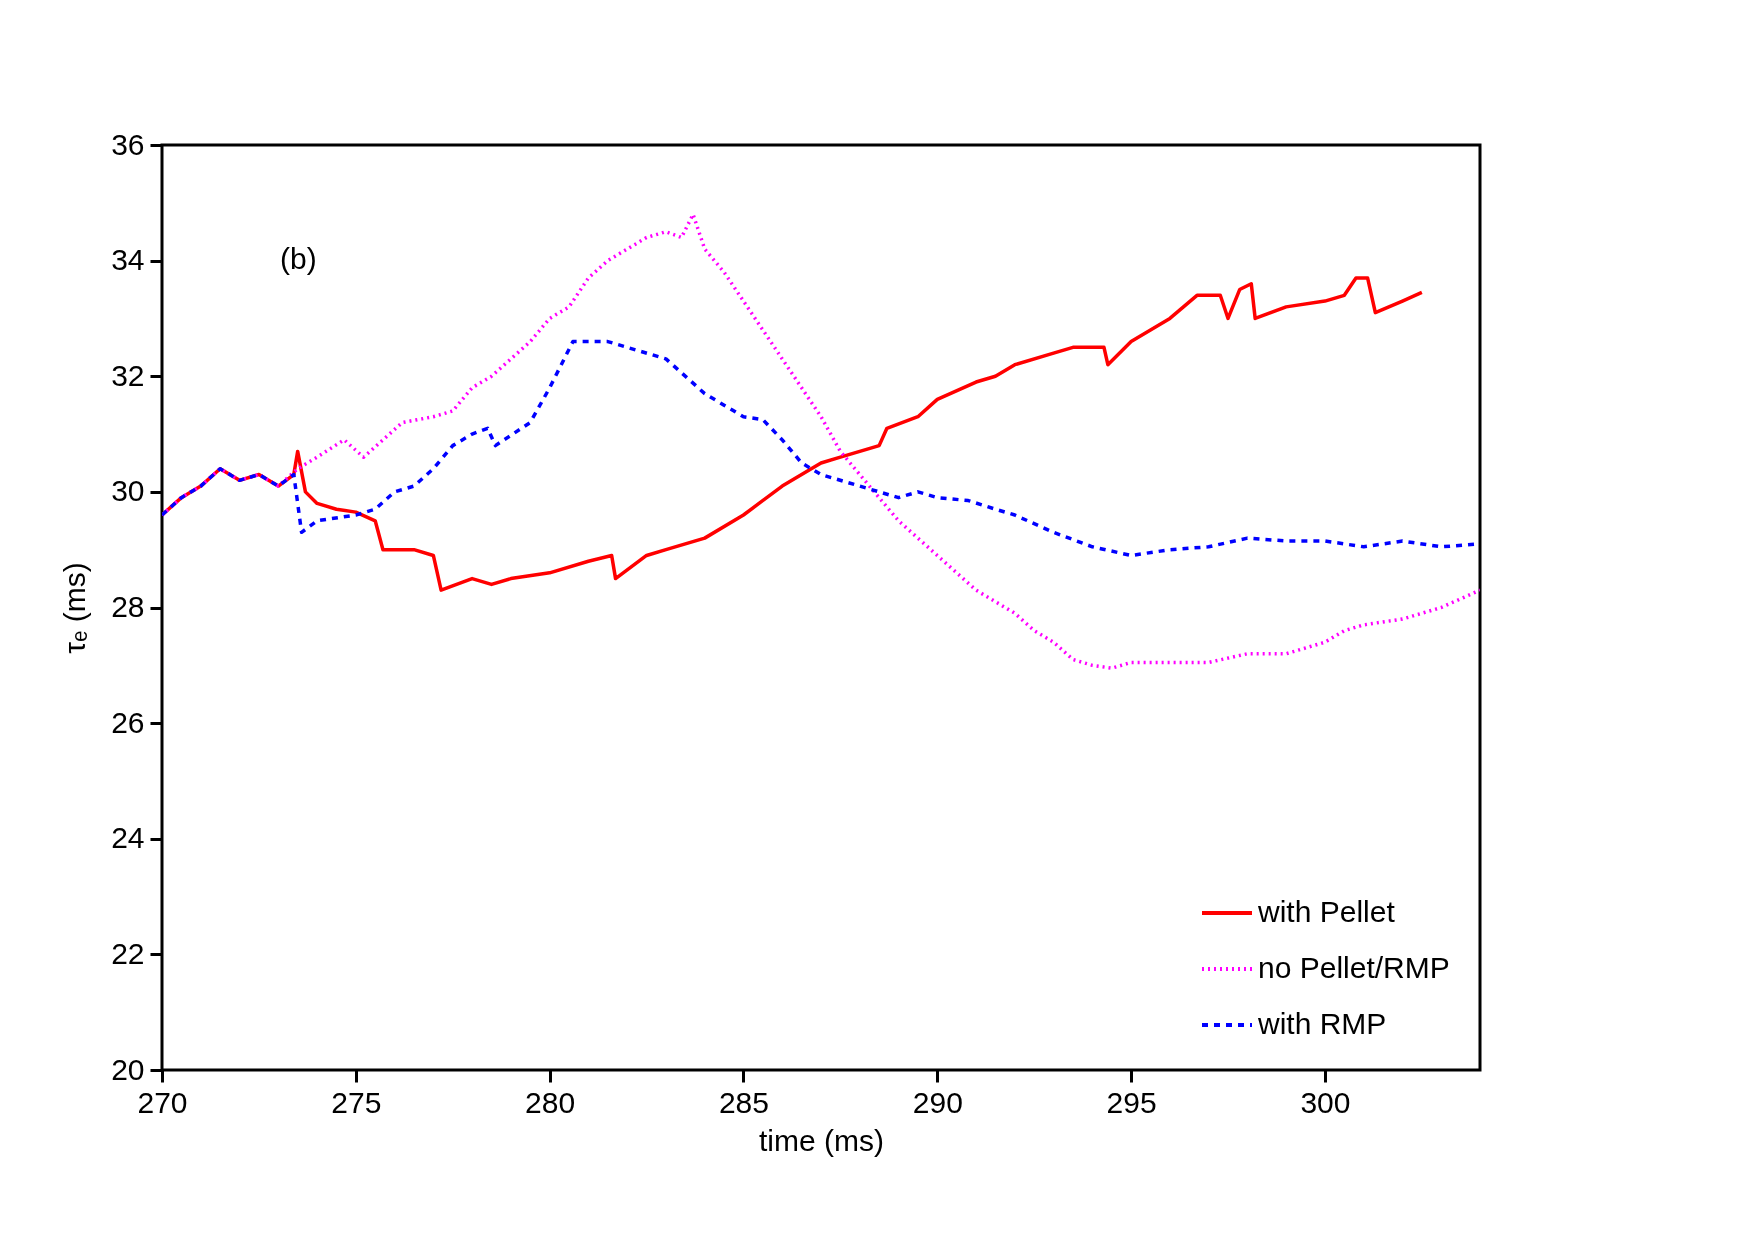  I want to click on x-tick-label: 280, so click(550, 1102).